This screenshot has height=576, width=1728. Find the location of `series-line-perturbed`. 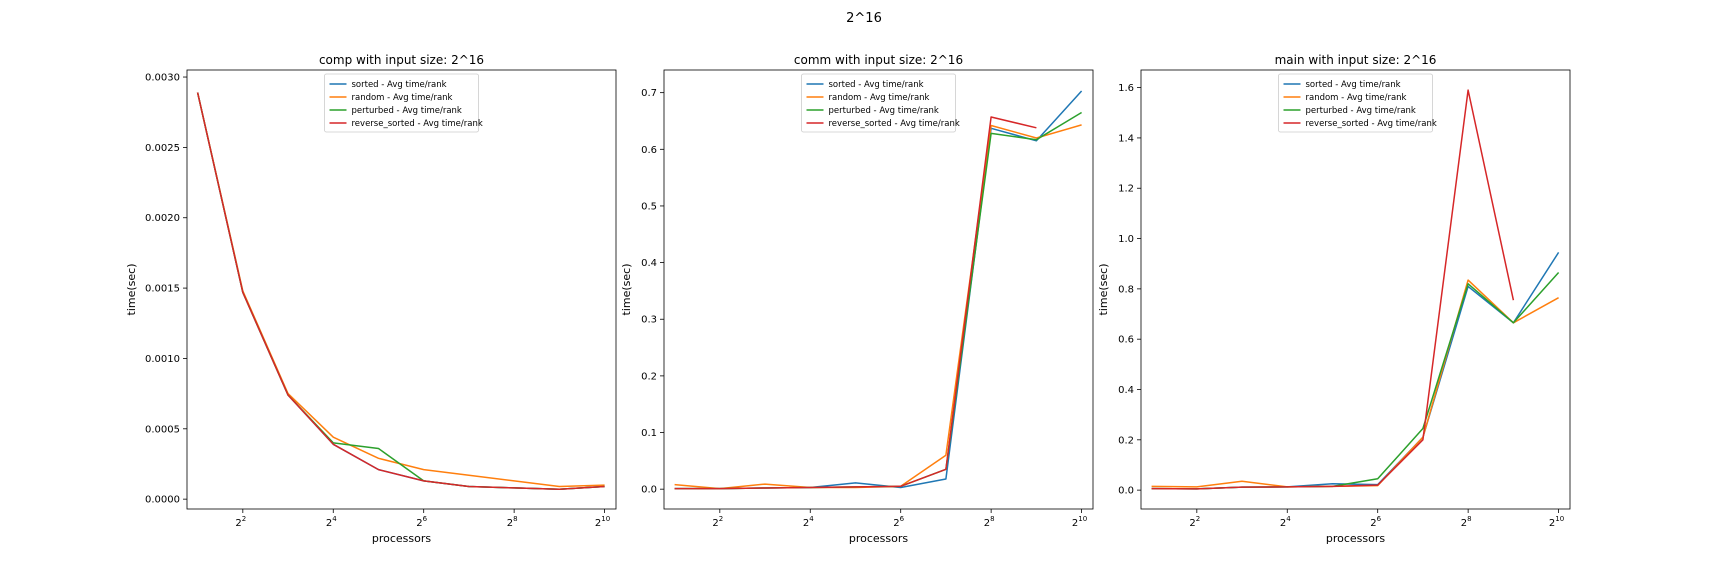

series-line-perturbed is located at coordinates (1355, 380).